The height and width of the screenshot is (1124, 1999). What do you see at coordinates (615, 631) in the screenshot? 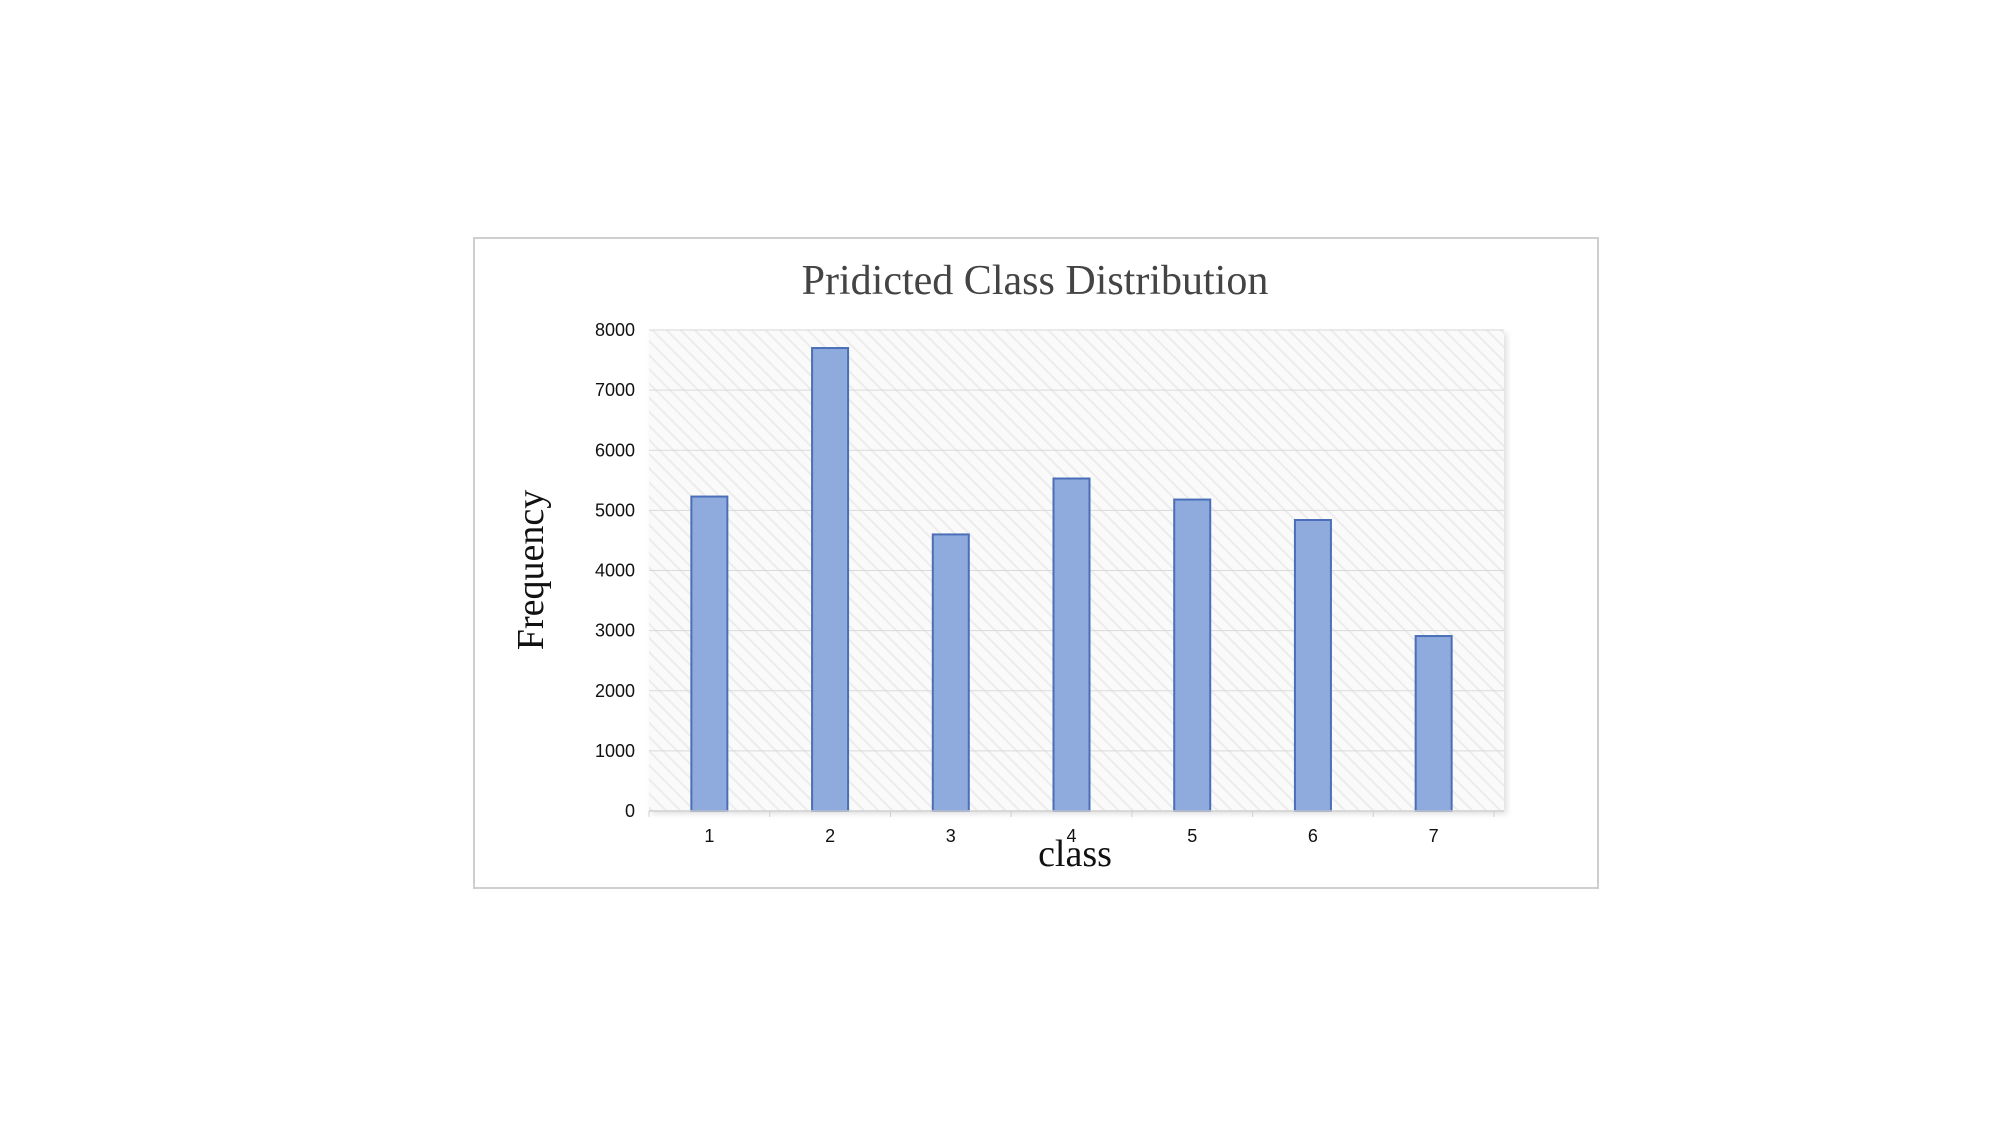
I see `y-tick-label: 3000` at bounding box center [615, 631].